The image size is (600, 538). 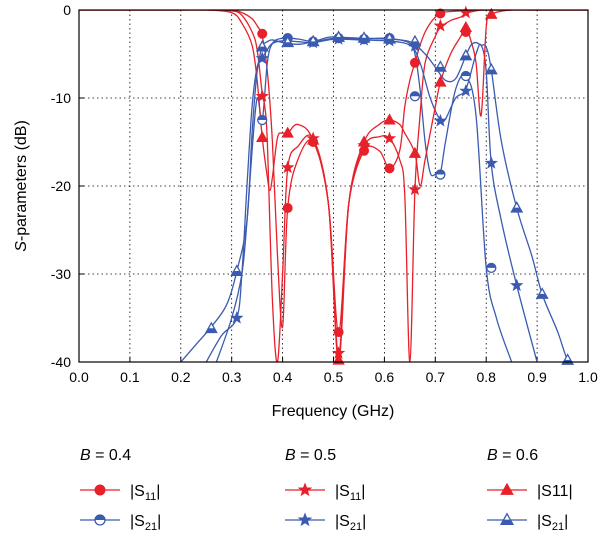 What do you see at coordinates (79, 377) in the screenshot?
I see `x-tick-label: 0.0` at bounding box center [79, 377].